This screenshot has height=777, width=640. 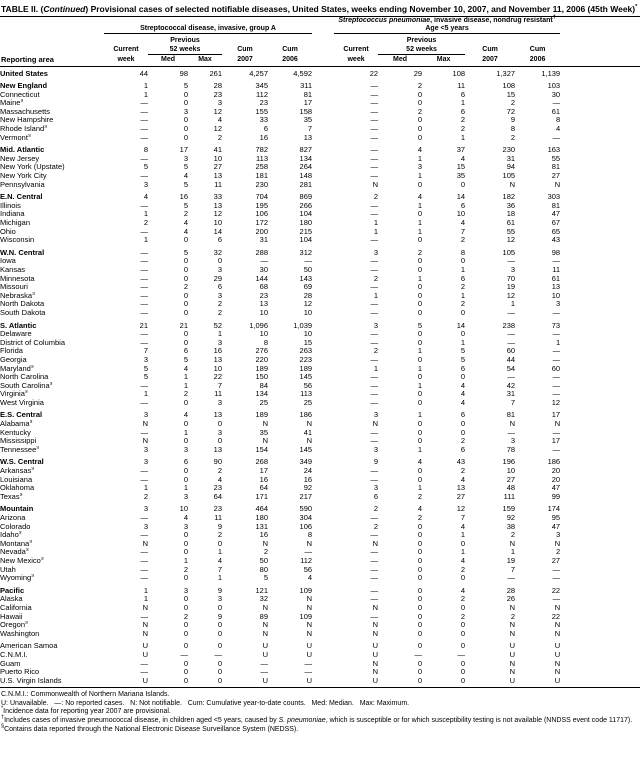 What do you see at coordinates (400, 59) in the screenshot?
I see `g2-med-label: Med` at bounding box center [400, 59].